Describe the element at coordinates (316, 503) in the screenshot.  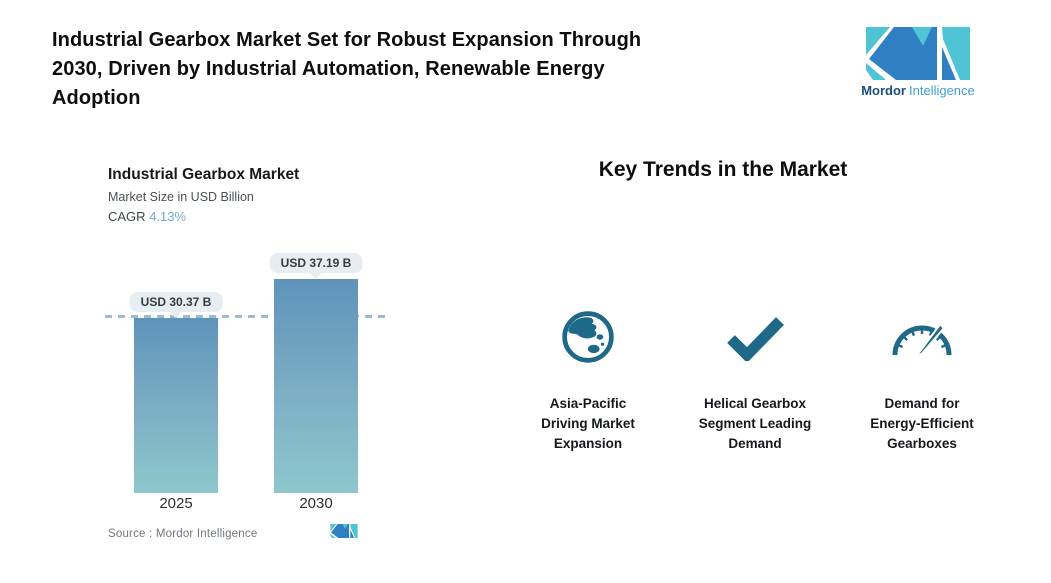
I see `x-axis-label-2030: 2030` at that location.